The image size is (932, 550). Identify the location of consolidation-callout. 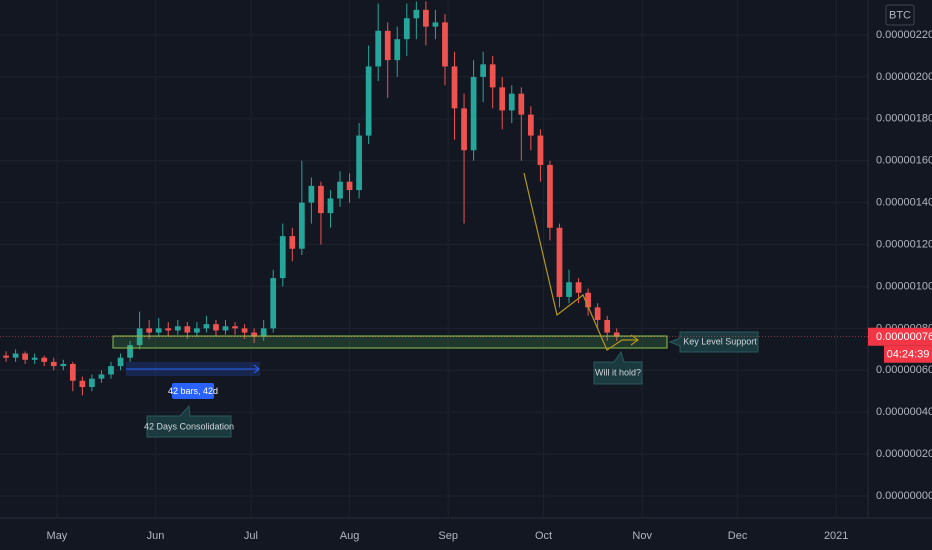
(189, 421).